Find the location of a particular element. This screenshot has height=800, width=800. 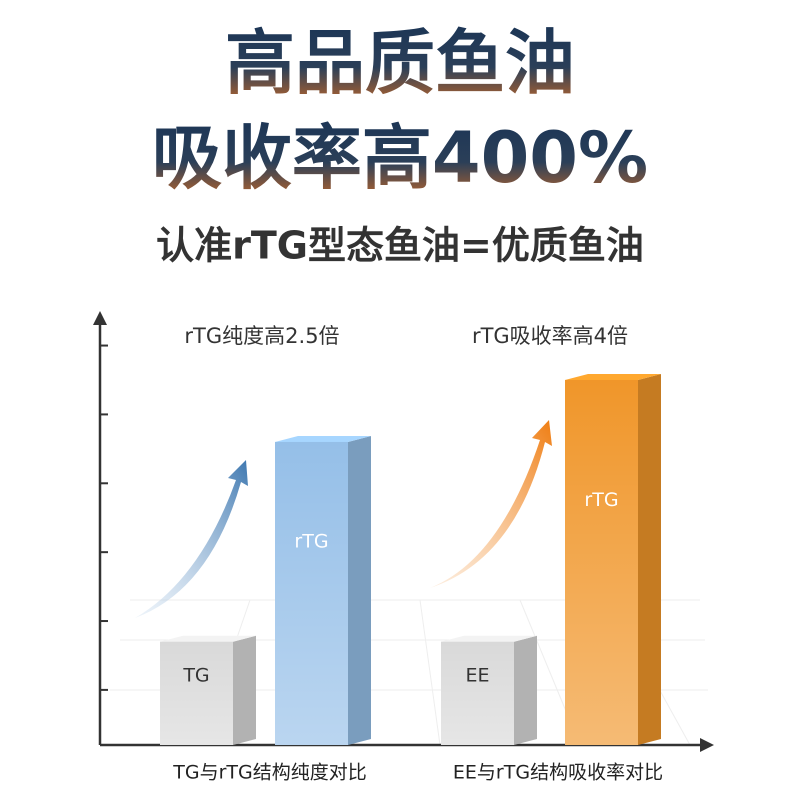

y-axis-arrow is located at coordinates (100, 318).